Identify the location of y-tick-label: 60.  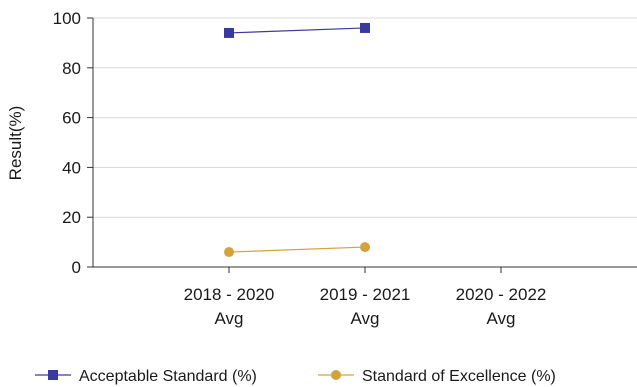
(71, 118).